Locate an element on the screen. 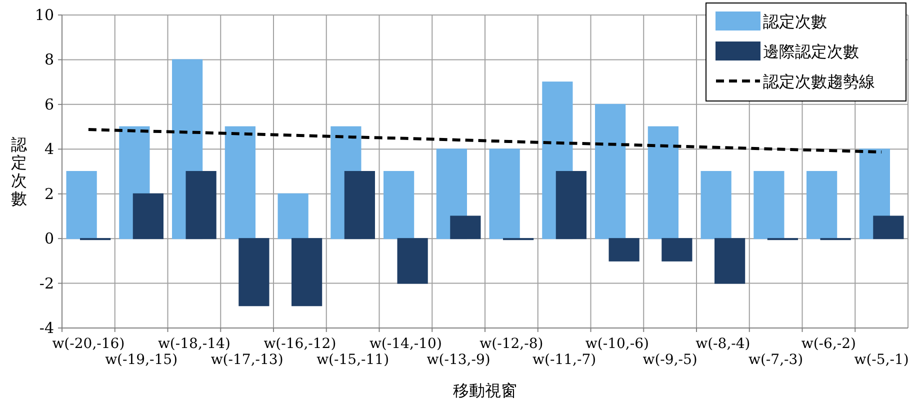  x-tick-label: w(-15,-11) is located at coordinates (353, 360).